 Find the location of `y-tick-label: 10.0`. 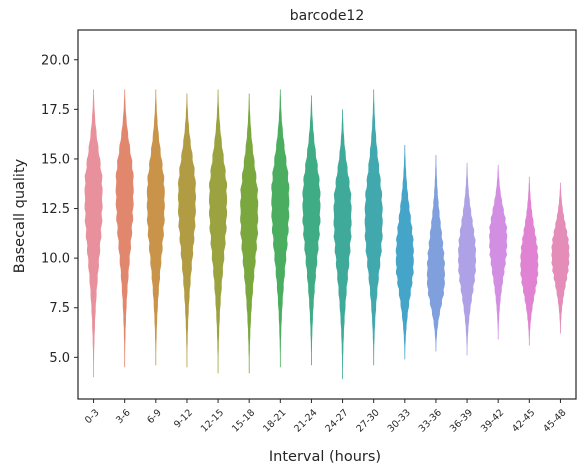

y-tick-label: 10.0 is located at coordinates (55, 259).